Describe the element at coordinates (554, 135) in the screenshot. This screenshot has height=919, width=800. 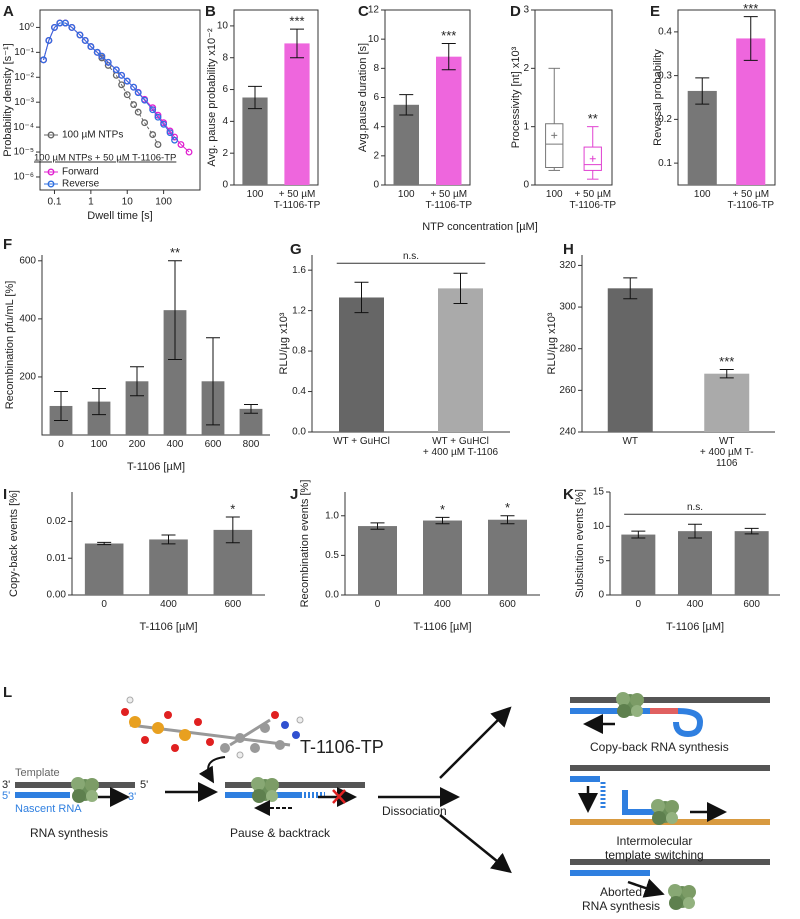
I see `mean-marker` at that location.